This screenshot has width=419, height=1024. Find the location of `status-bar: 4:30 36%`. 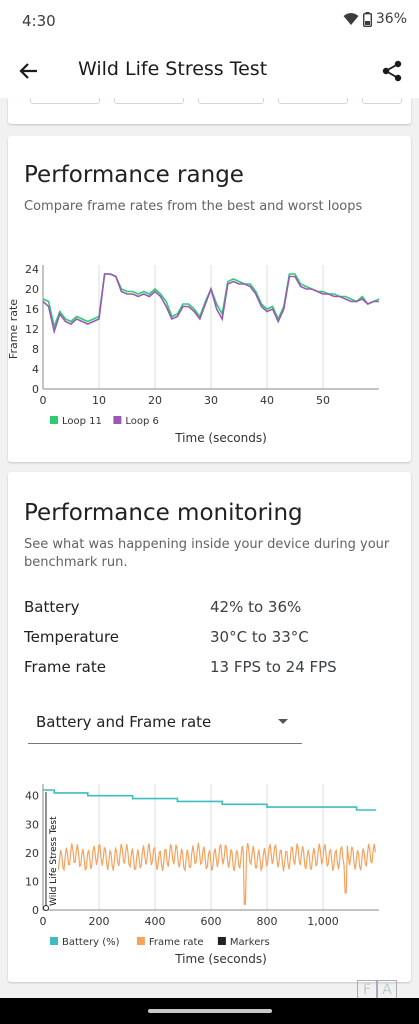

status-bar: 4:30 36% is located at coordinates (209, 22).